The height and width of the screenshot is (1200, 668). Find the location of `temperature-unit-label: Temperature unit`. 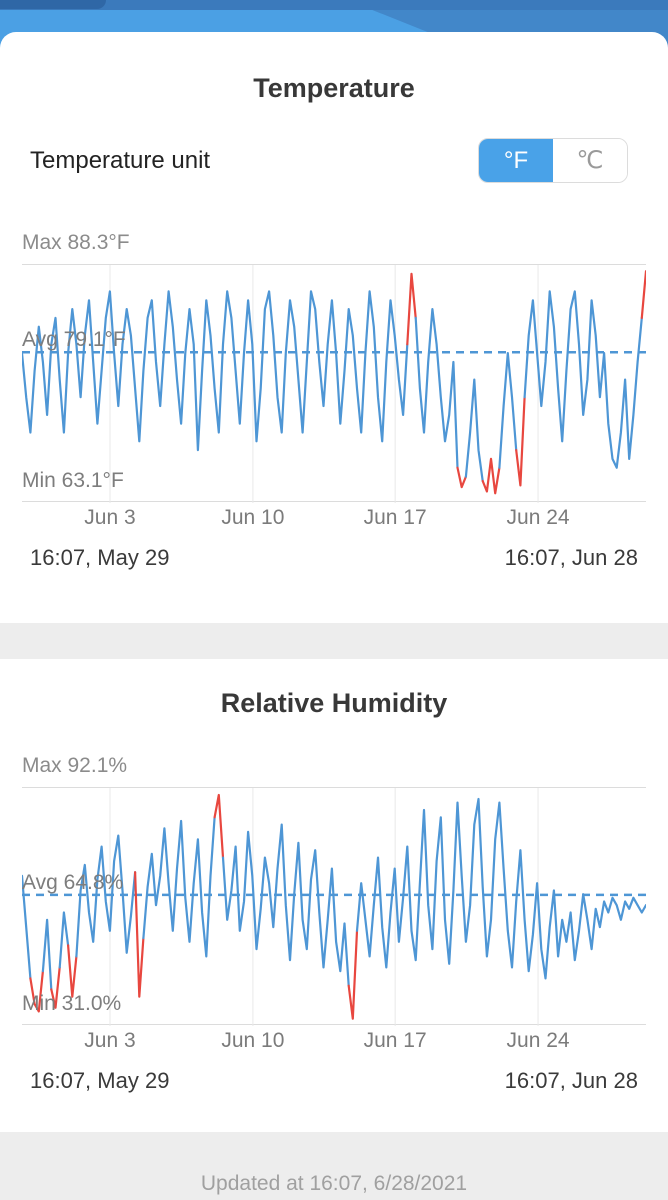

temperature-unit-label: Temperature unit is located at coordinates (120, 160).